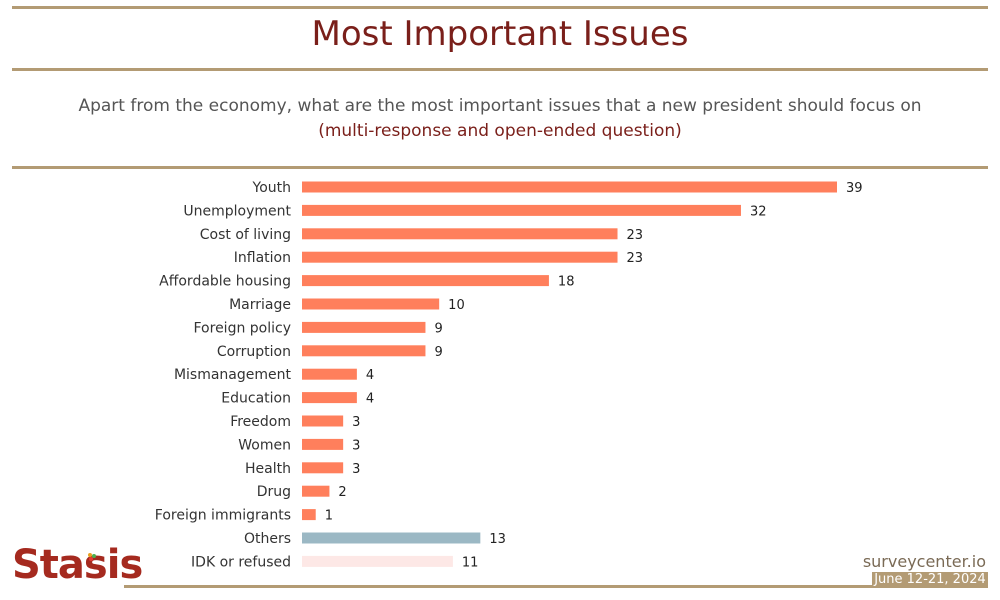 Image resolution: width=1000 pixels, height=600 pixels. Describe the element at coordinates (272, 188) in the screenshot. I see `category-label: Youth` at that location.